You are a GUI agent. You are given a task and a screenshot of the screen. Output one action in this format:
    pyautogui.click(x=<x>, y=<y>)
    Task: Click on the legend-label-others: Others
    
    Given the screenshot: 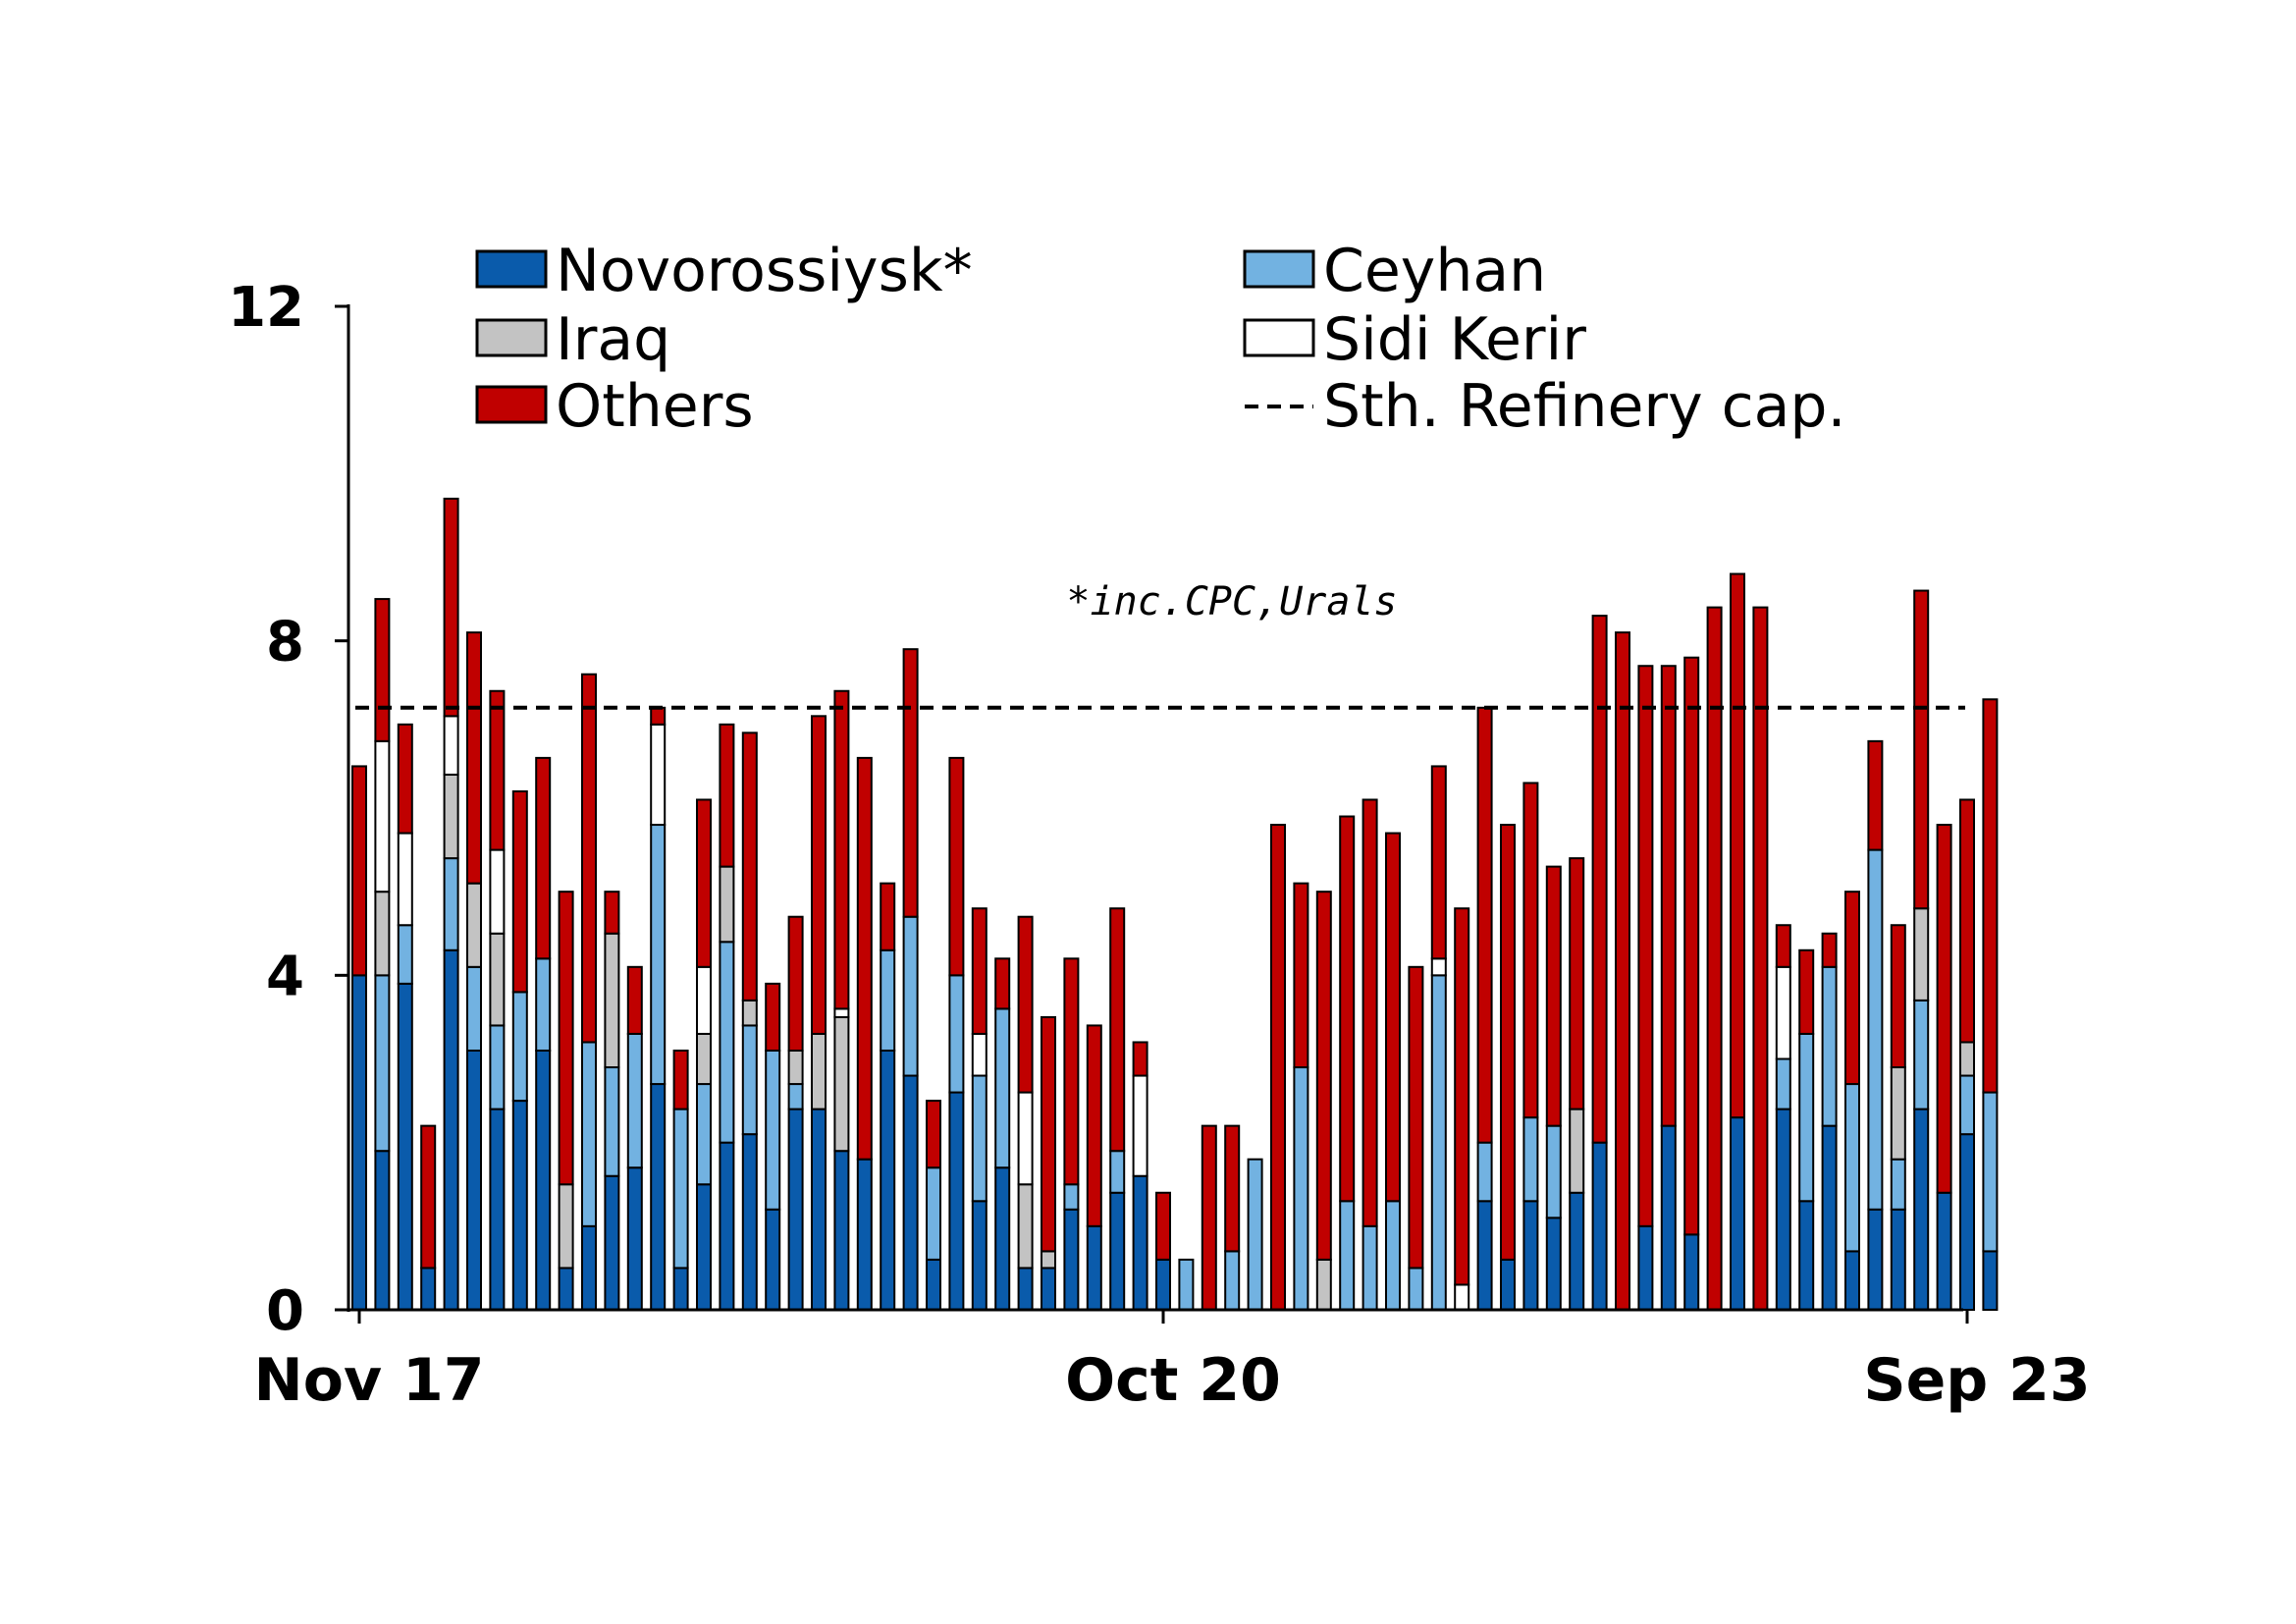 What is the action you would take?
    pyautogui.click(x=655, y=406)
    